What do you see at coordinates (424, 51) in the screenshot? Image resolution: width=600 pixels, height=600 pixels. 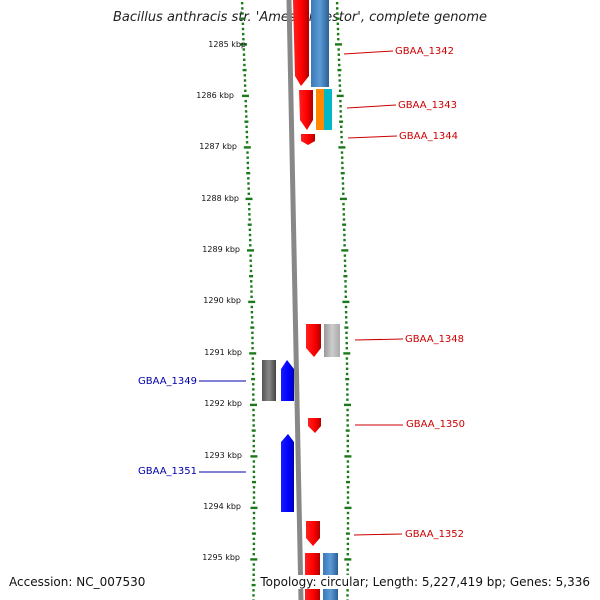 I see `gene-label: GBAA_1342` at bounding box center [424, 51].